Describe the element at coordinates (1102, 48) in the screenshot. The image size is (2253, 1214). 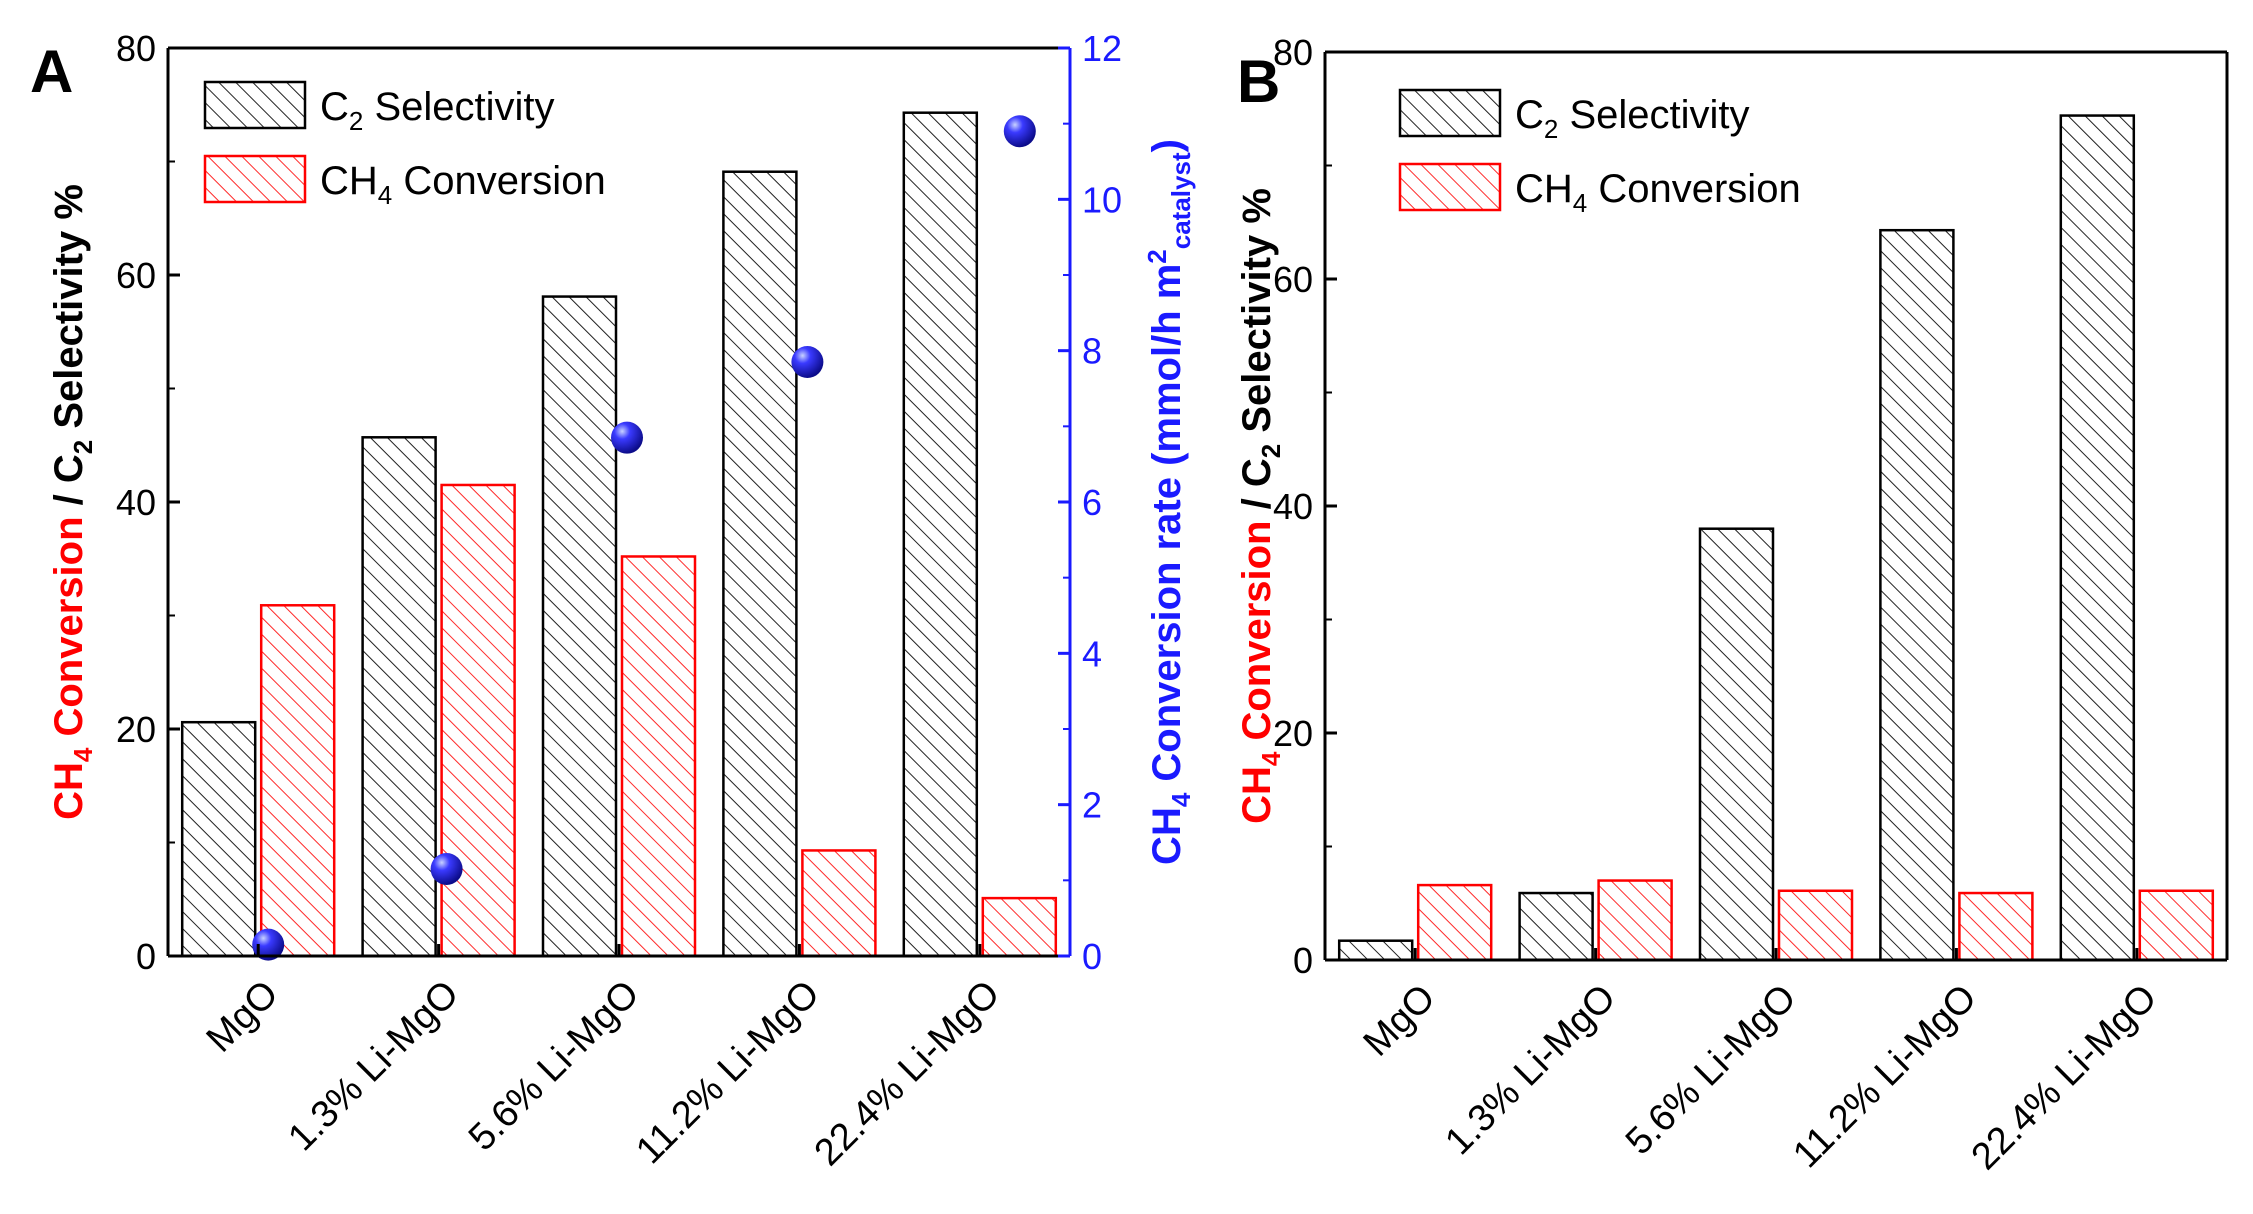
I see `y2-tick-label: 12` at that location.